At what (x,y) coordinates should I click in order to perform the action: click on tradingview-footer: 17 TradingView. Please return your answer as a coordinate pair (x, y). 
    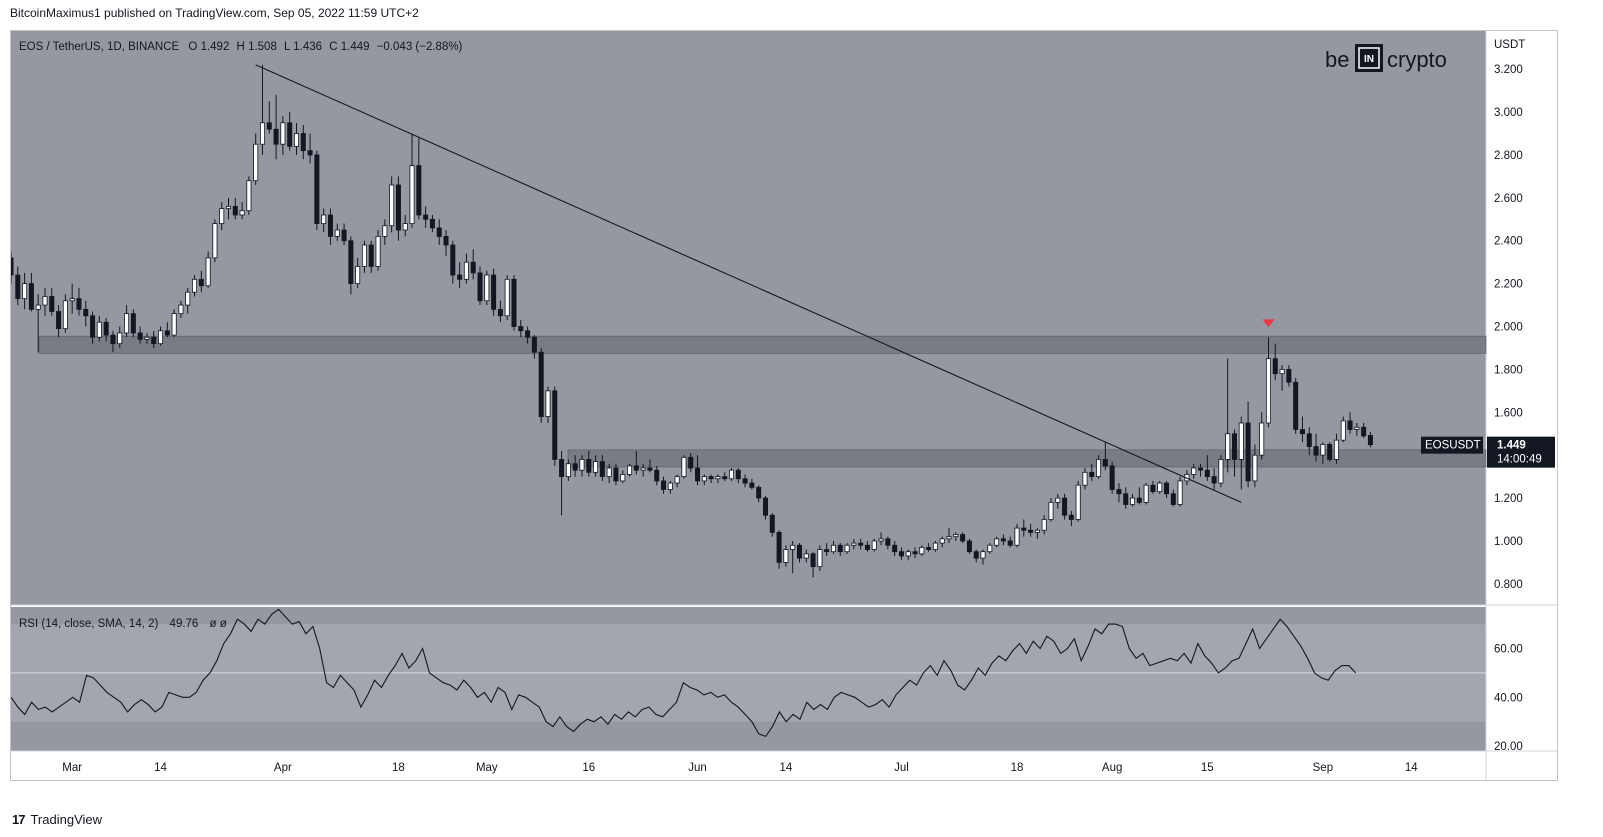
    Looking at the image, I should click on (57, 819).